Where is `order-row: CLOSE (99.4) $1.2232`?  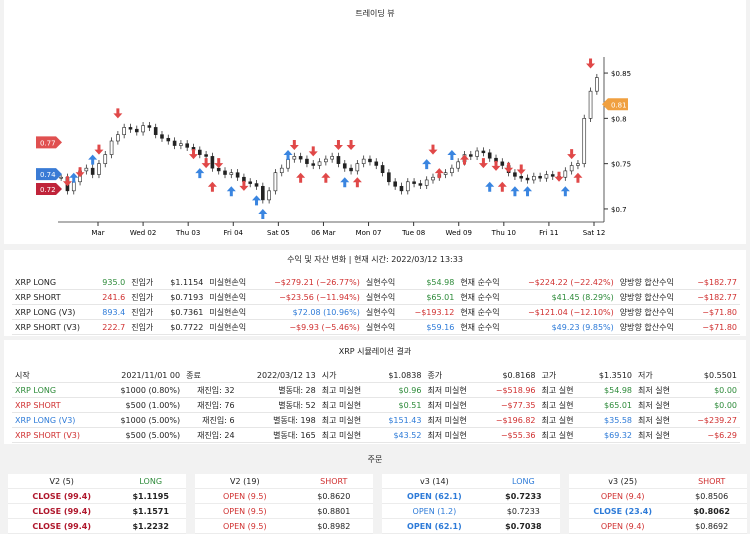 order-row: CLOSE (99.4) $1.2232 is located at coordinates (97, 526).